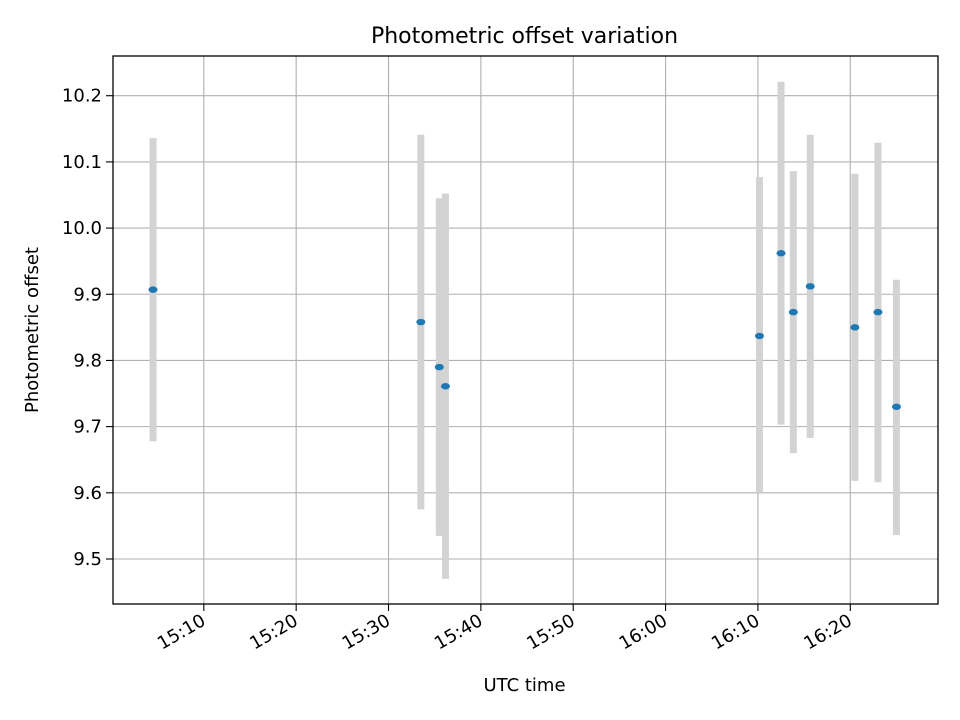  Describe the element at coordinates (524, 36) in the screenshot. I see `chart-title: Photometric offset variation` at that location.